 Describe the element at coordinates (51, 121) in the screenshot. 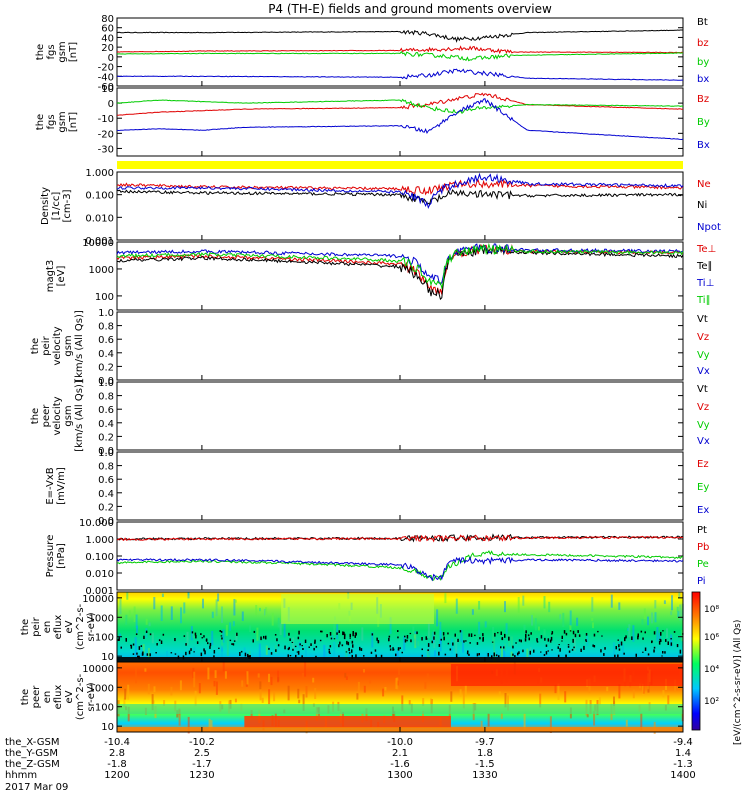

I see `y-axis-label: fgs` at that location.